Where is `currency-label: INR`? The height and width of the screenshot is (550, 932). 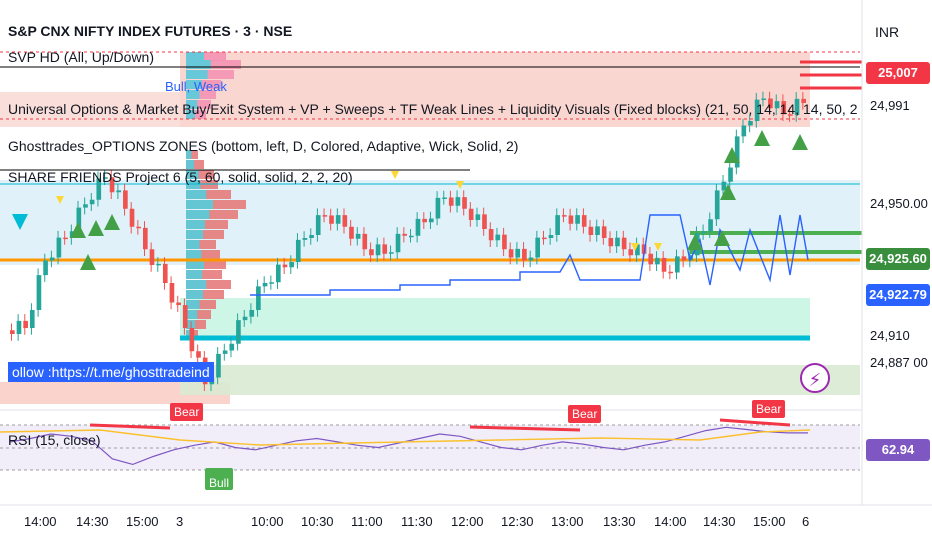
currency-label: INR is located at coordinates (887, 32).